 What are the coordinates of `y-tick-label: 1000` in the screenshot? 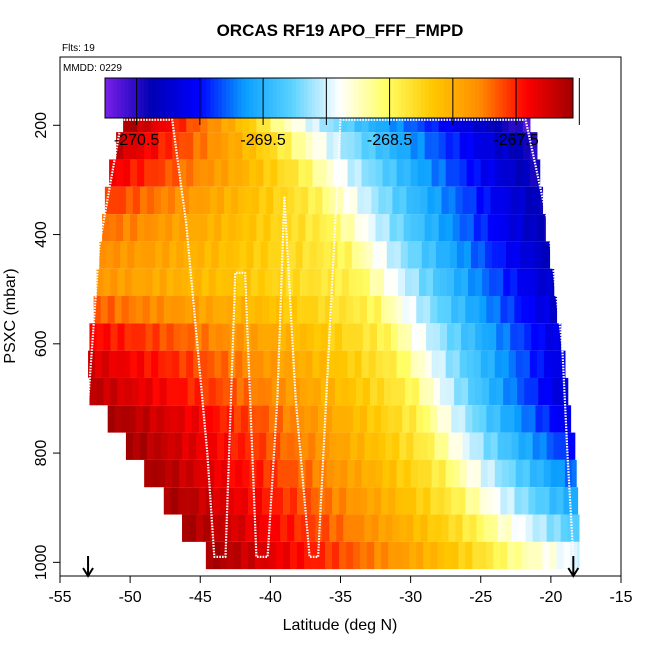 It's located at (41, 562).